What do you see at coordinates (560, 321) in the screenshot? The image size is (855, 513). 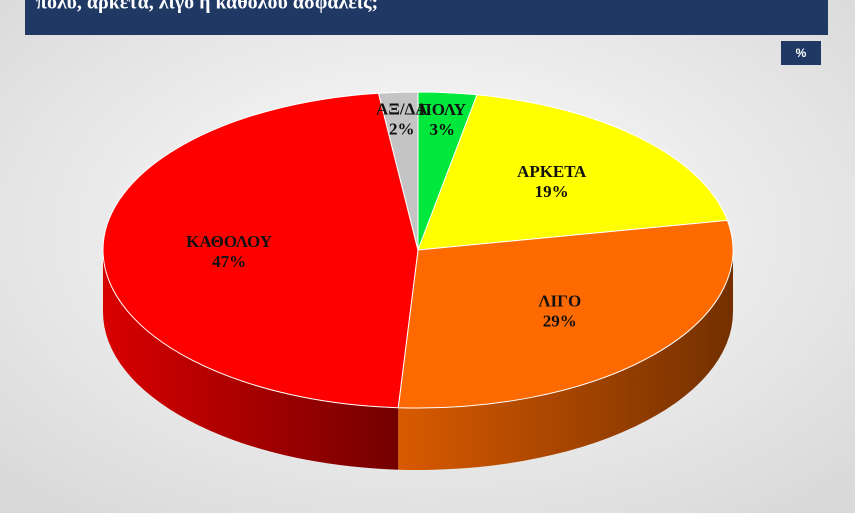 I see `slice-value-label: 29%` at bounding box center [560, 321].